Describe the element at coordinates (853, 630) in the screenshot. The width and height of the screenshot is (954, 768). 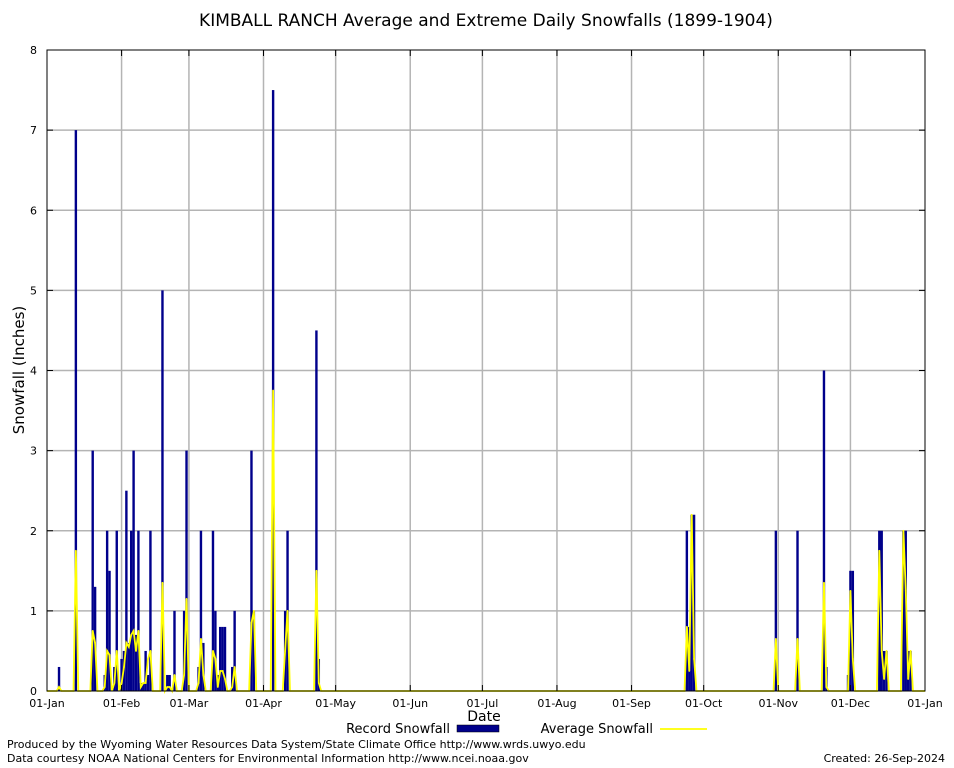
I see `record-bar-02-Dec` at that location.